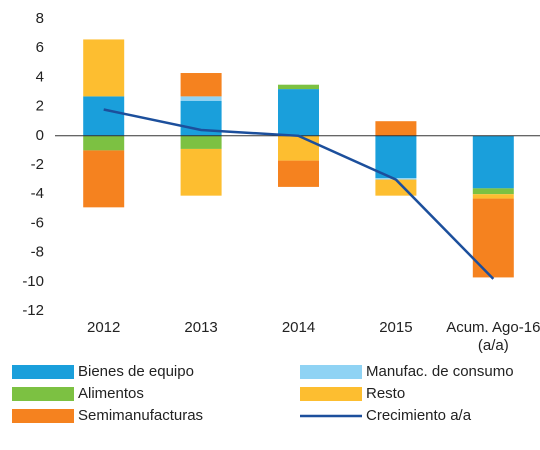  What do you see at coordinates (40, 76) in the screenshot?
I see `y-tick-label: 4` at bounding box center [40, 76].